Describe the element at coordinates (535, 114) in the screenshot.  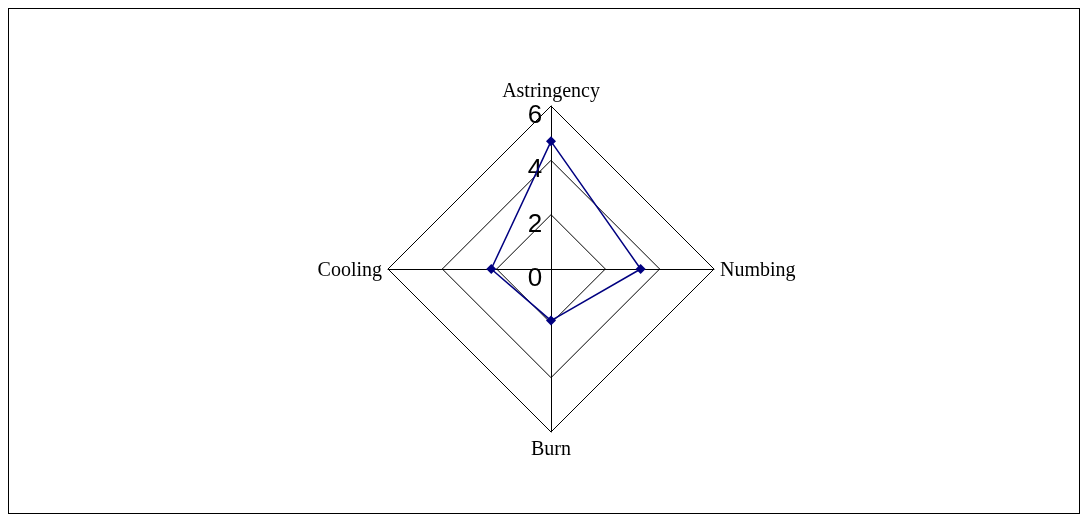
I see `y-tick-label: 6` at that location.